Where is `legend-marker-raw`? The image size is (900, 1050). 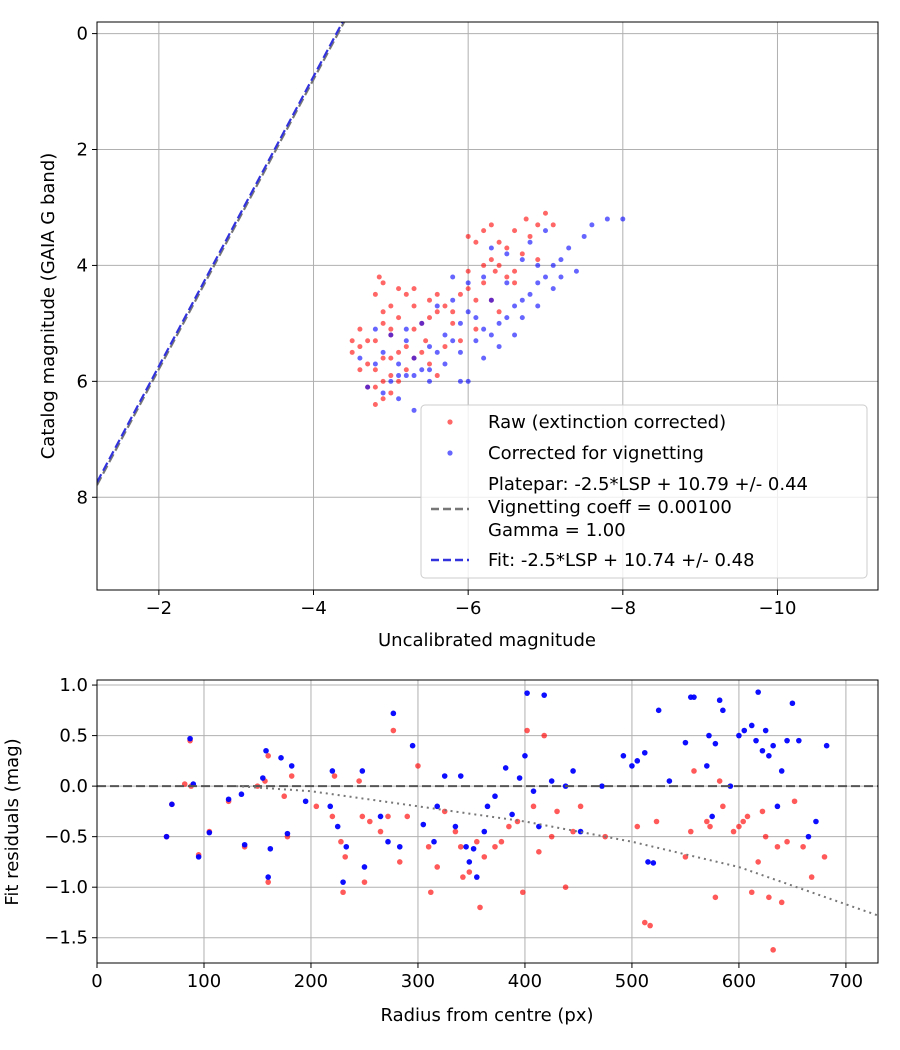
legend-marker-raw is located at coordinates (450, 422).